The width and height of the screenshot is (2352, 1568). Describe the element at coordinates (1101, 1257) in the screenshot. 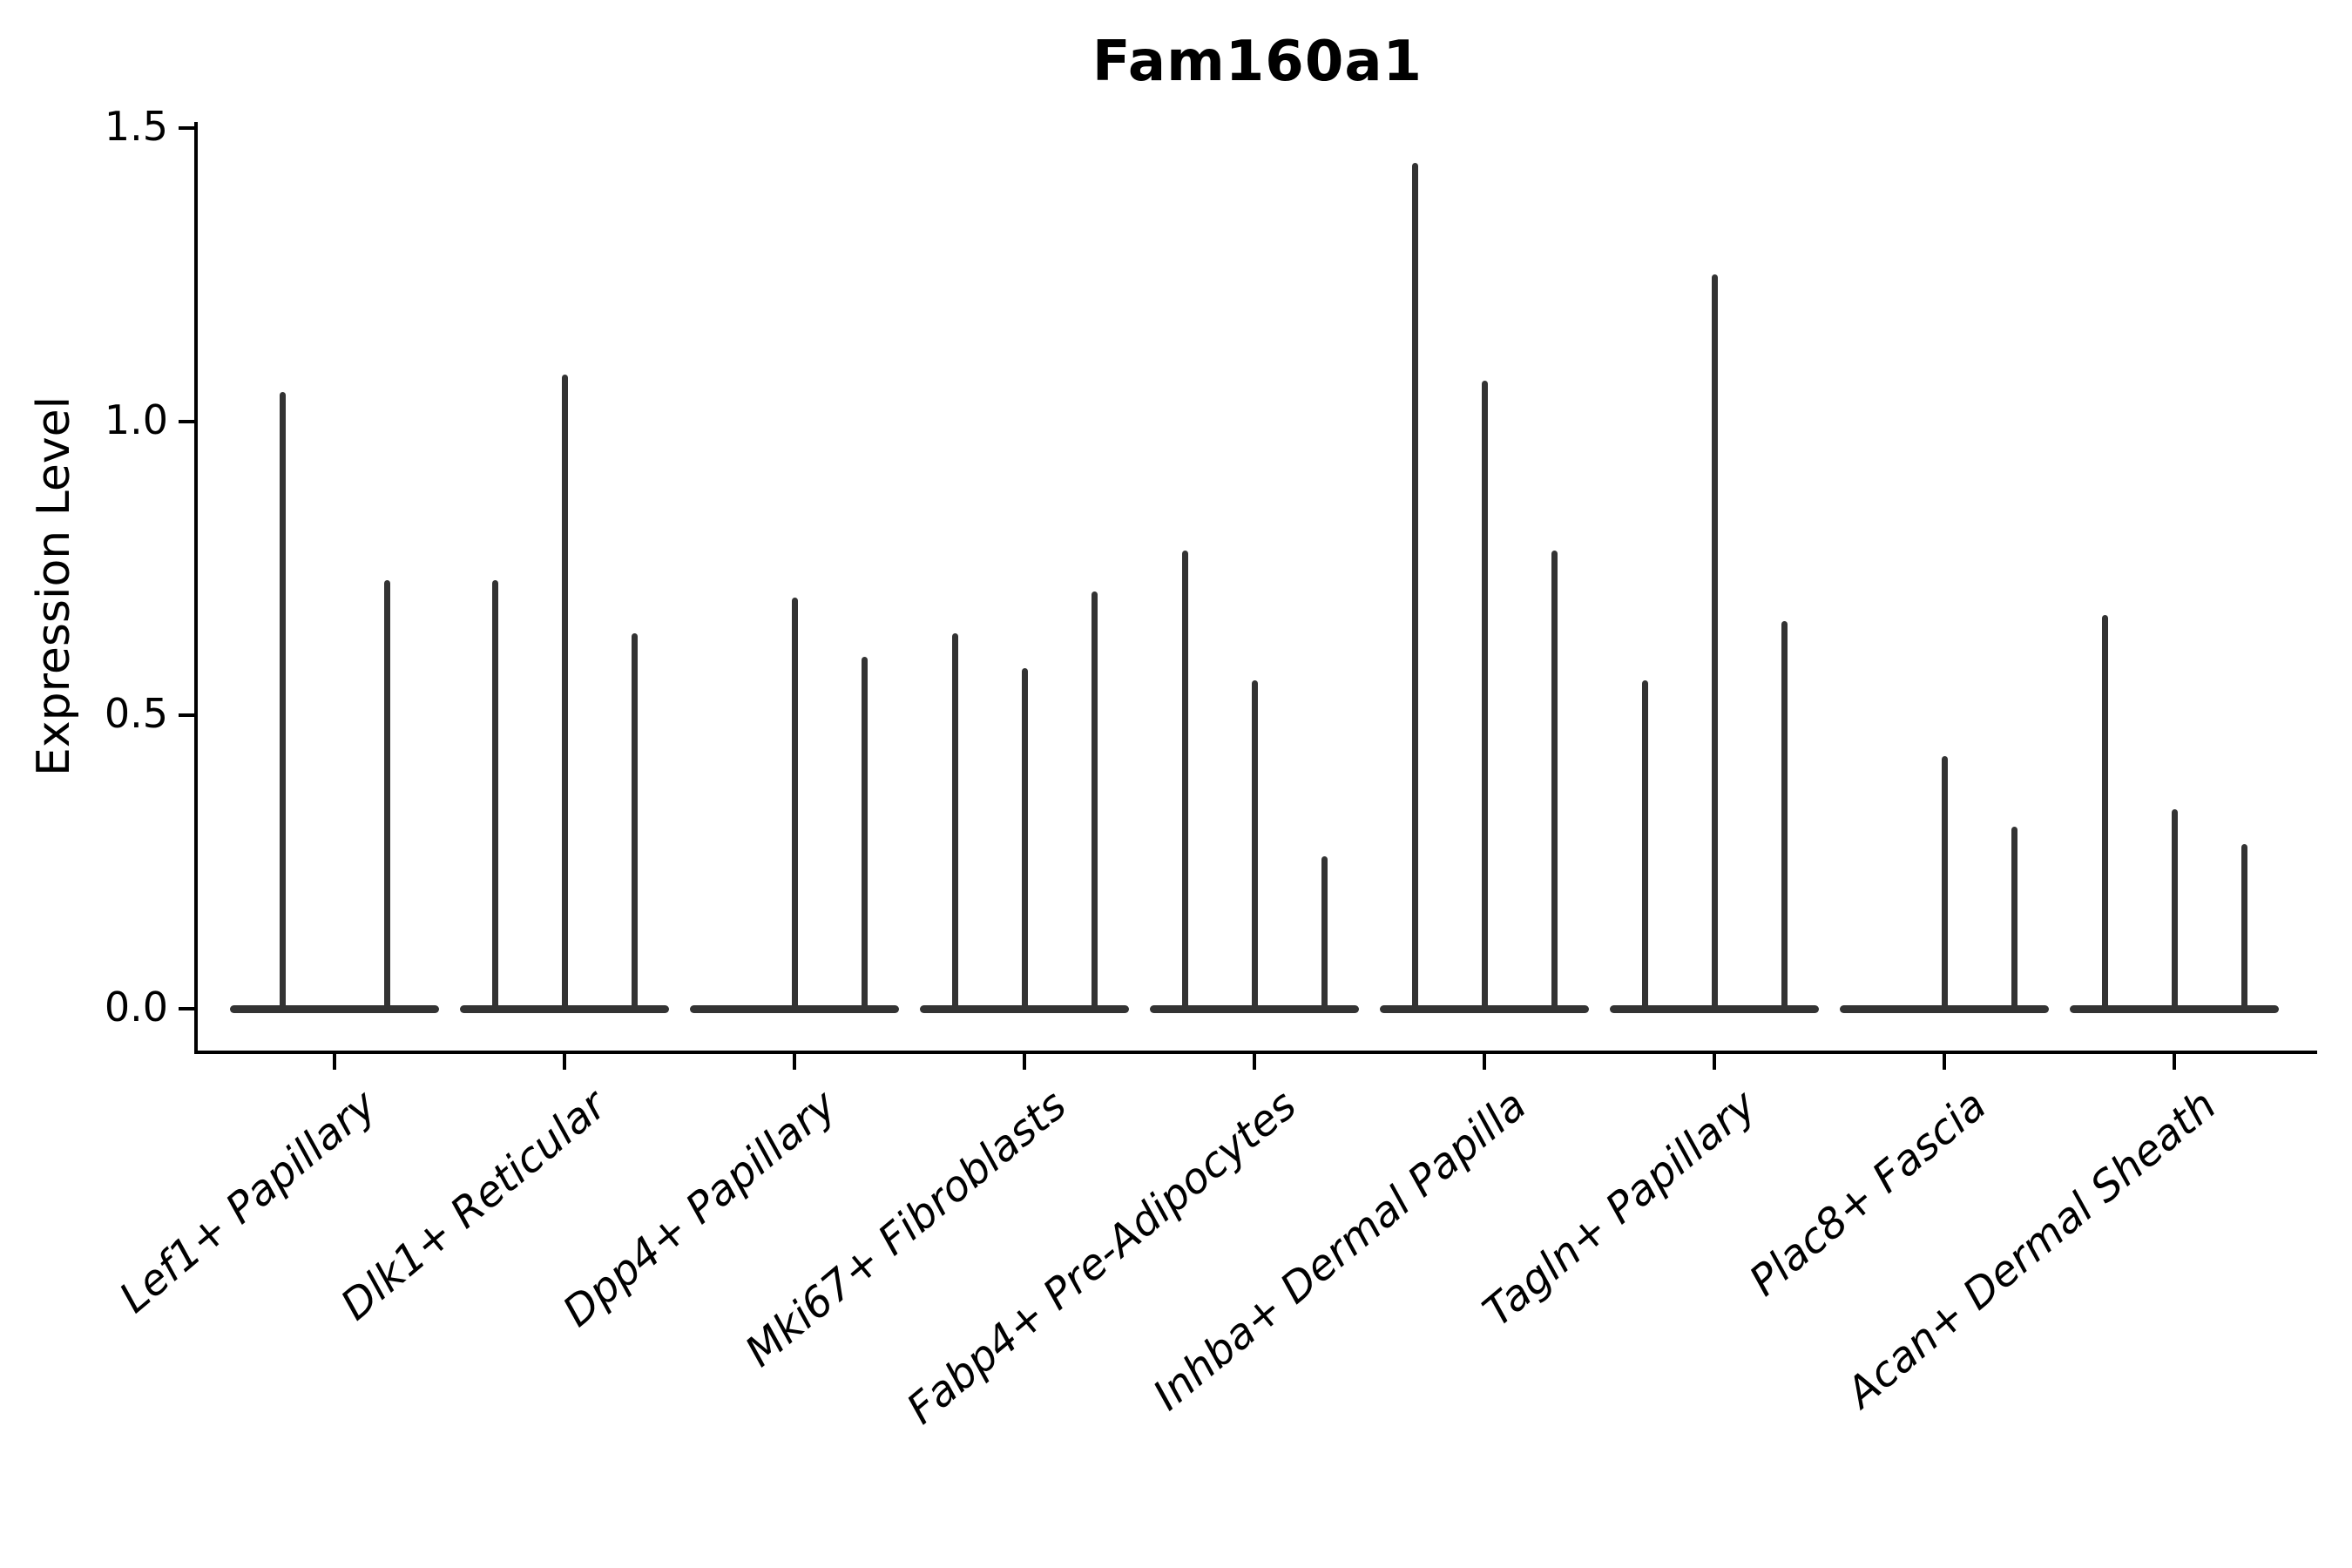

I see `x-category-label: Fabp4+ Pre-Adipocytes` at that location.